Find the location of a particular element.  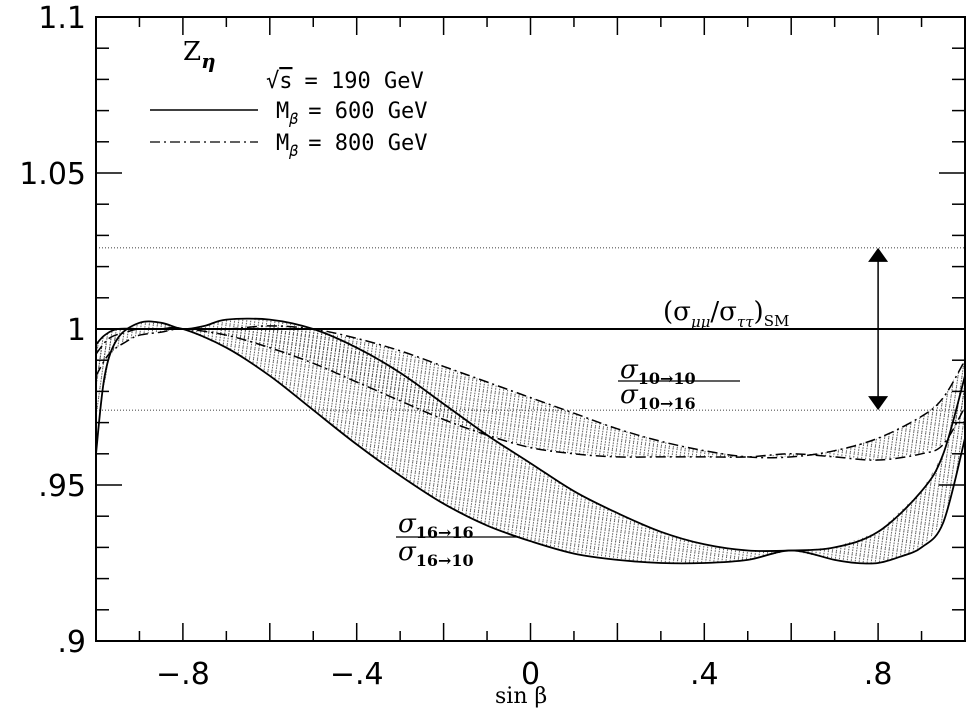

sm-reference-label: (σμμ/σττ)SM is located at coordinates (726, 314).